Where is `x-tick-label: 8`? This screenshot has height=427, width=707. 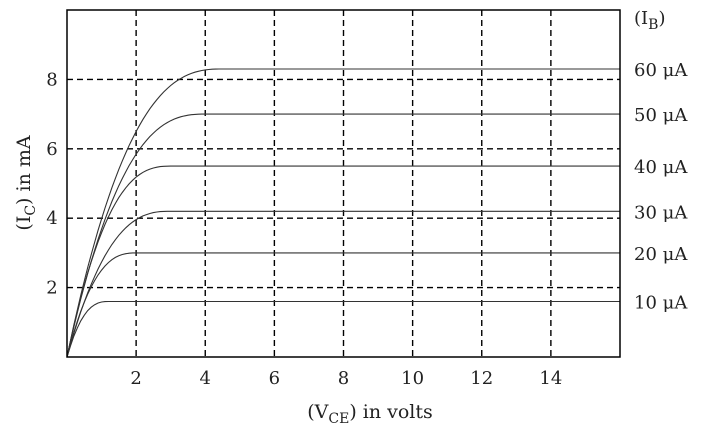 x-tick-label: 8 is located at coordinates (343, 378).